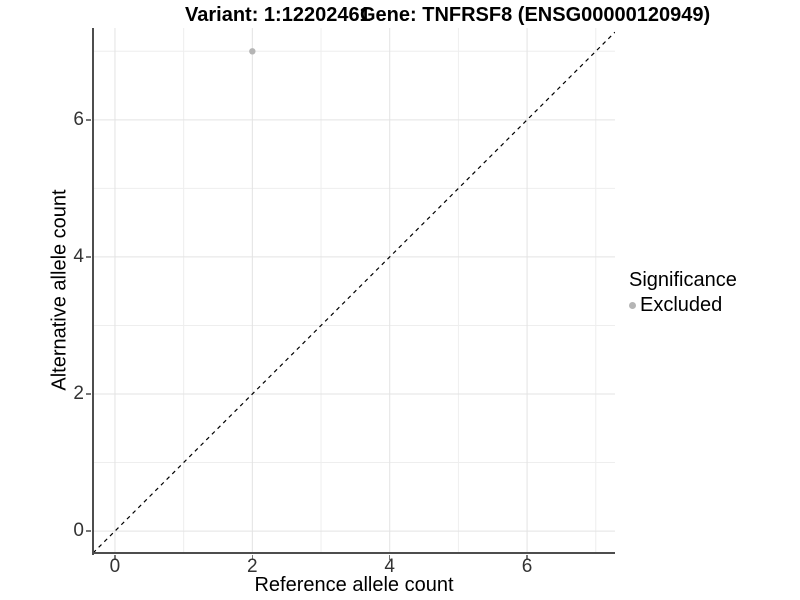 This screenshot has height=600, width=800. I want to click on y-axis-title: Alternative allele count, so click(59, 290).